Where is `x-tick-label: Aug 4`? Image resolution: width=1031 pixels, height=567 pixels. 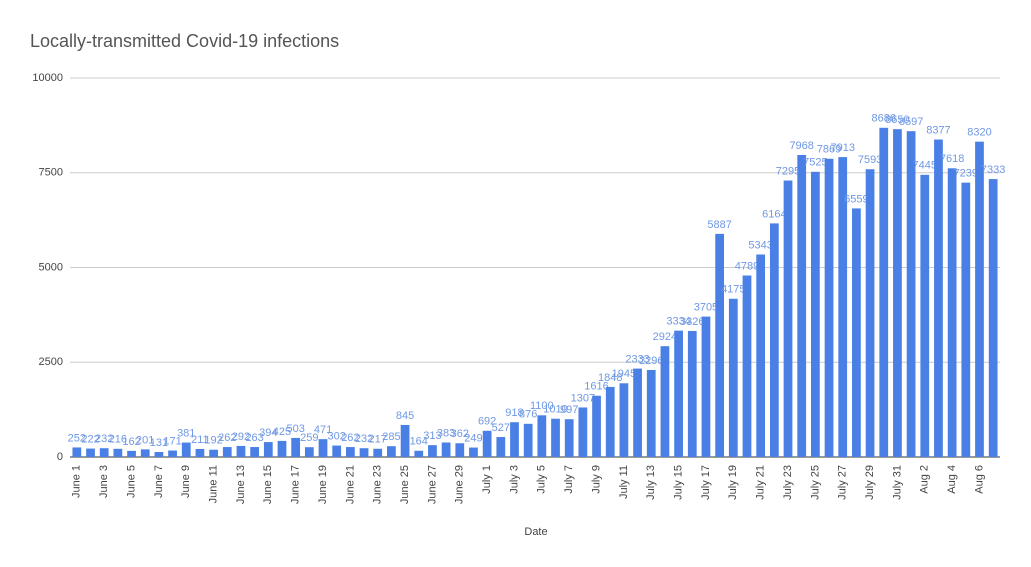 x-tick-label: Aug 4 is located at coordinates (952, 479).